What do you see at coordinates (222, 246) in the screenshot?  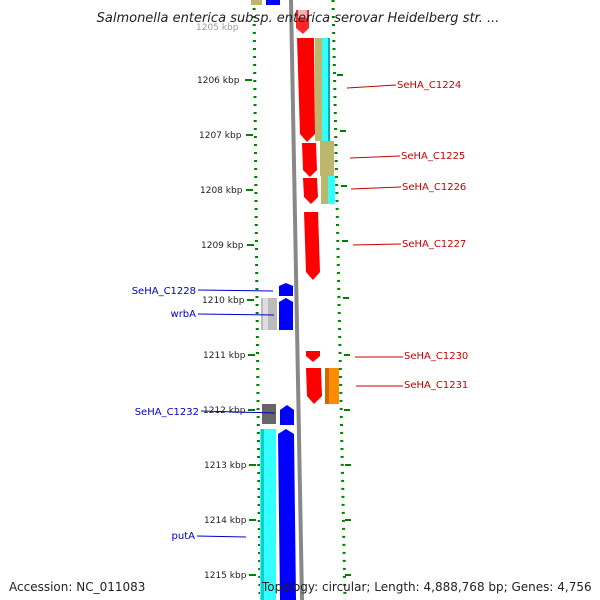 I see `tick-label: 1209 kbp` at bounding box center [222, 246].